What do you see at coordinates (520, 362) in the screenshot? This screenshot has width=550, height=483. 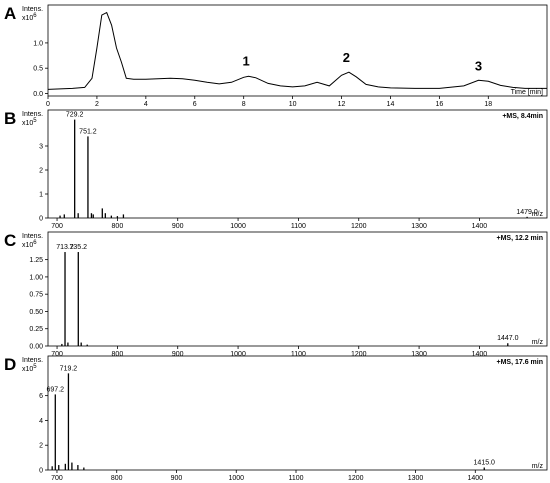 I see `spectrum-label: +MS, 17.6 min` at bounding box center [520, 362].